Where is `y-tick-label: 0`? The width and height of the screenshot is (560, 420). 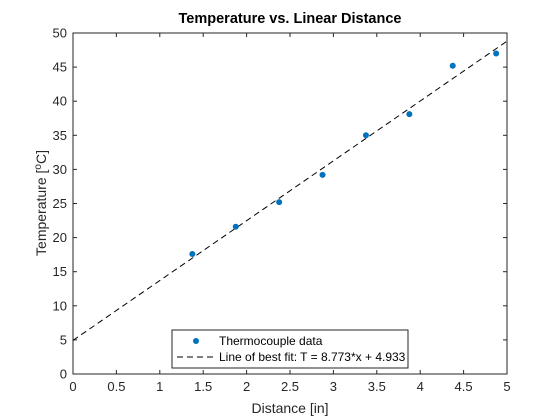 y-tick-label: 0 is located at coordinates (63, 374).